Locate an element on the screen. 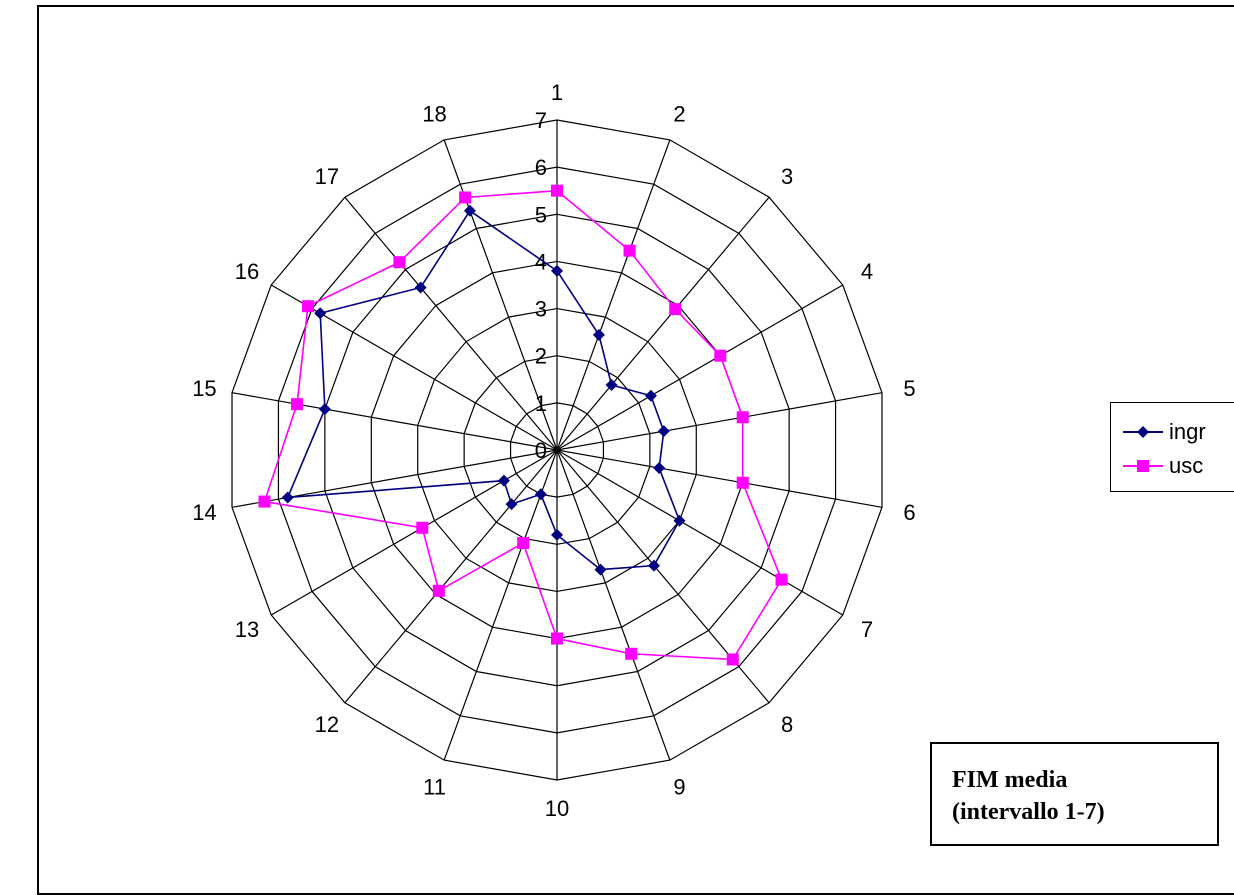  legend: ingr usc is located at coordinates (1172, 447).